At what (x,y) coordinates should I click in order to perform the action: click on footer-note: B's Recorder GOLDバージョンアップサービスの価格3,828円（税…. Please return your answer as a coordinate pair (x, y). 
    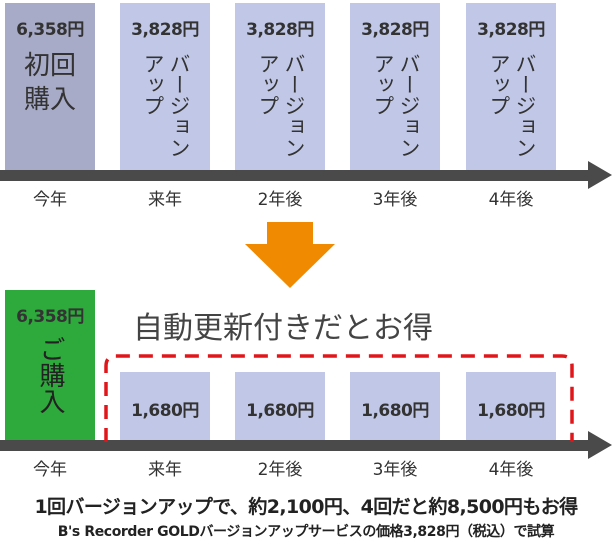
    Looking at the image, I should click on (306, 532).